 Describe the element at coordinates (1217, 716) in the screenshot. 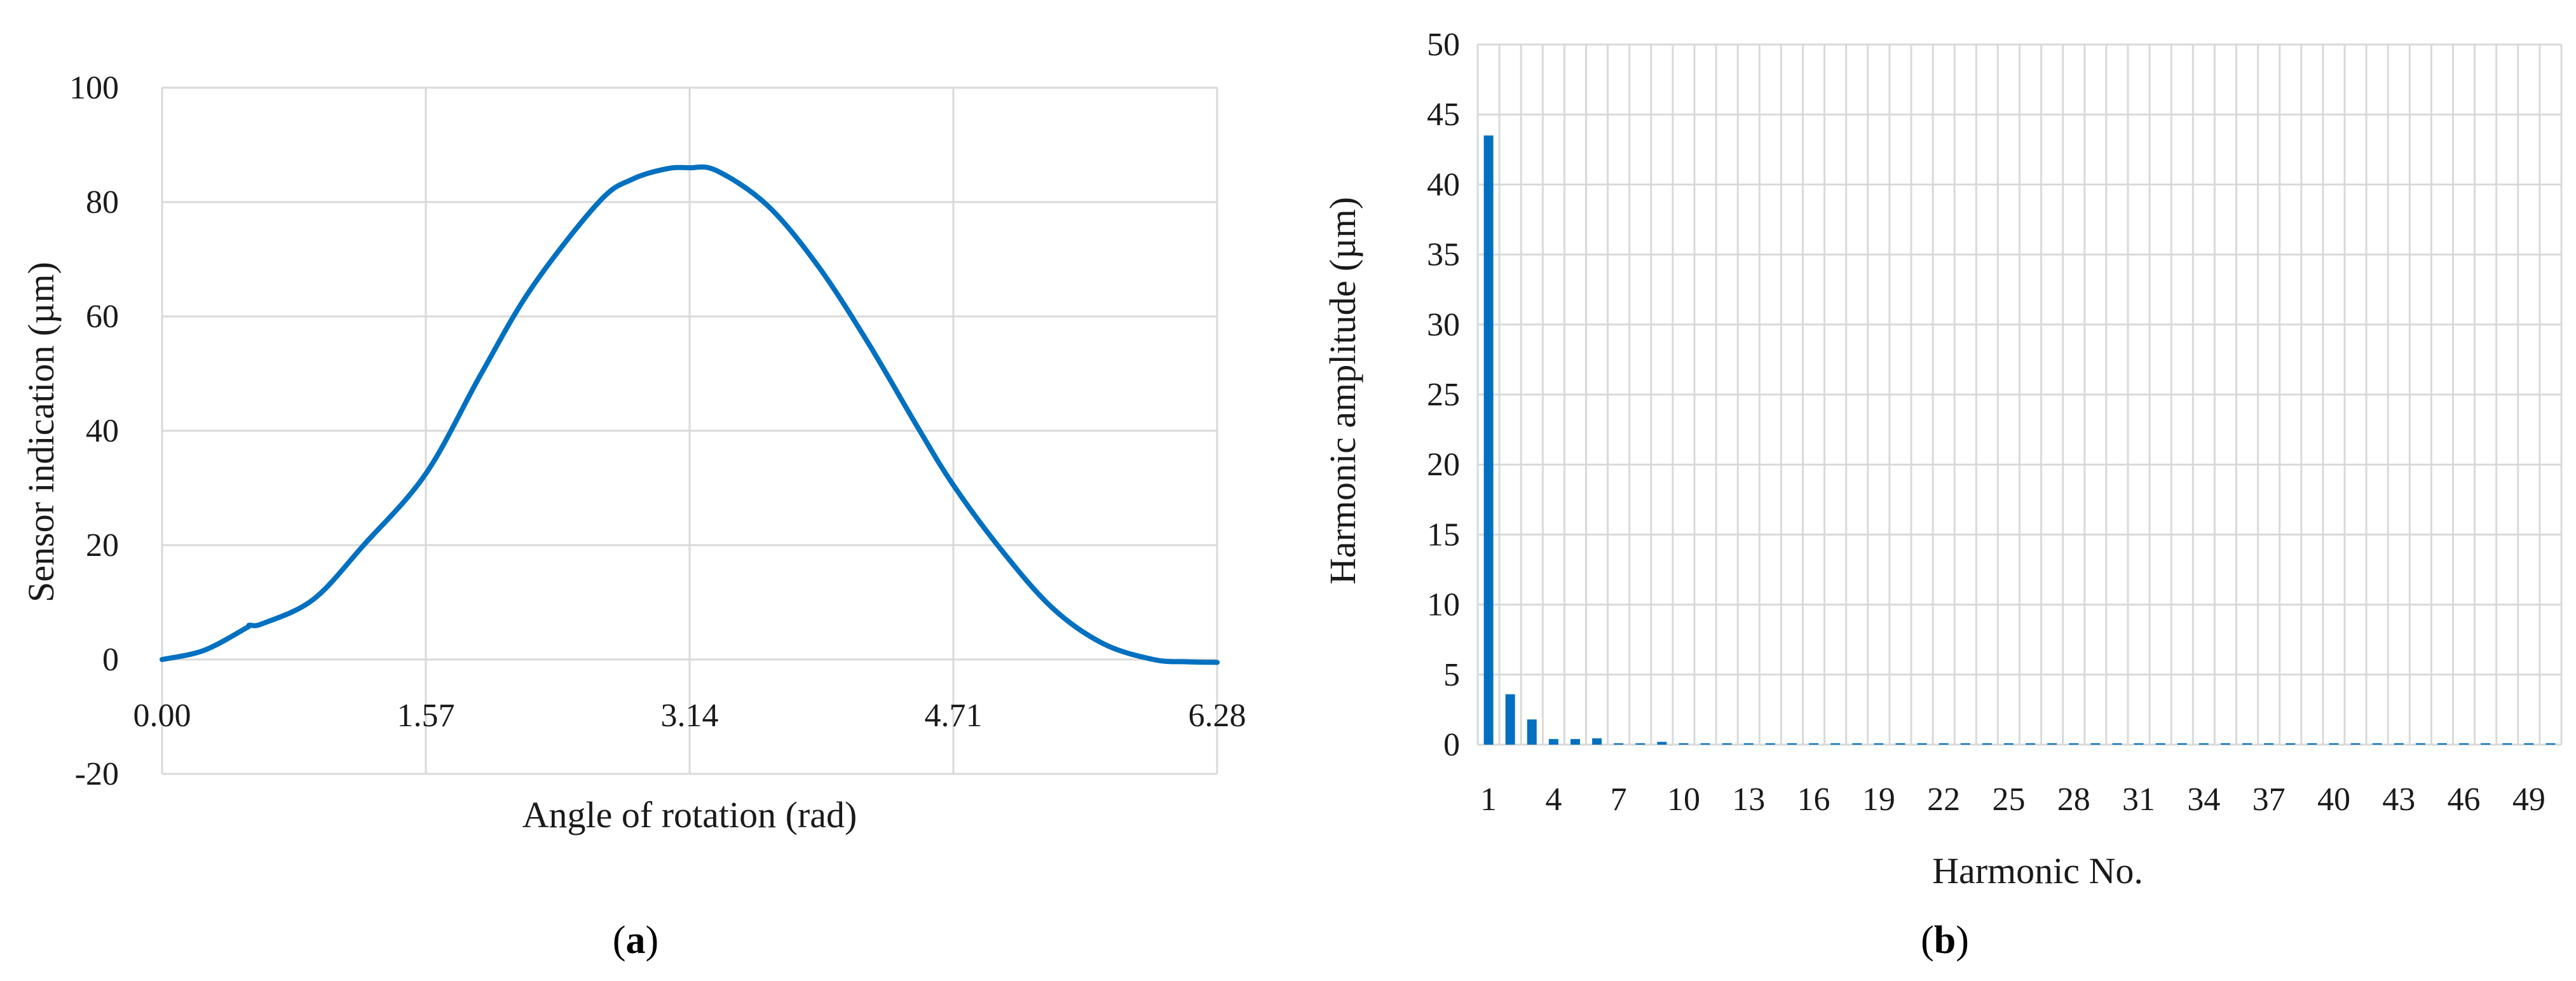

I see `chart-a-x-tick-label: 6.28` at that location.